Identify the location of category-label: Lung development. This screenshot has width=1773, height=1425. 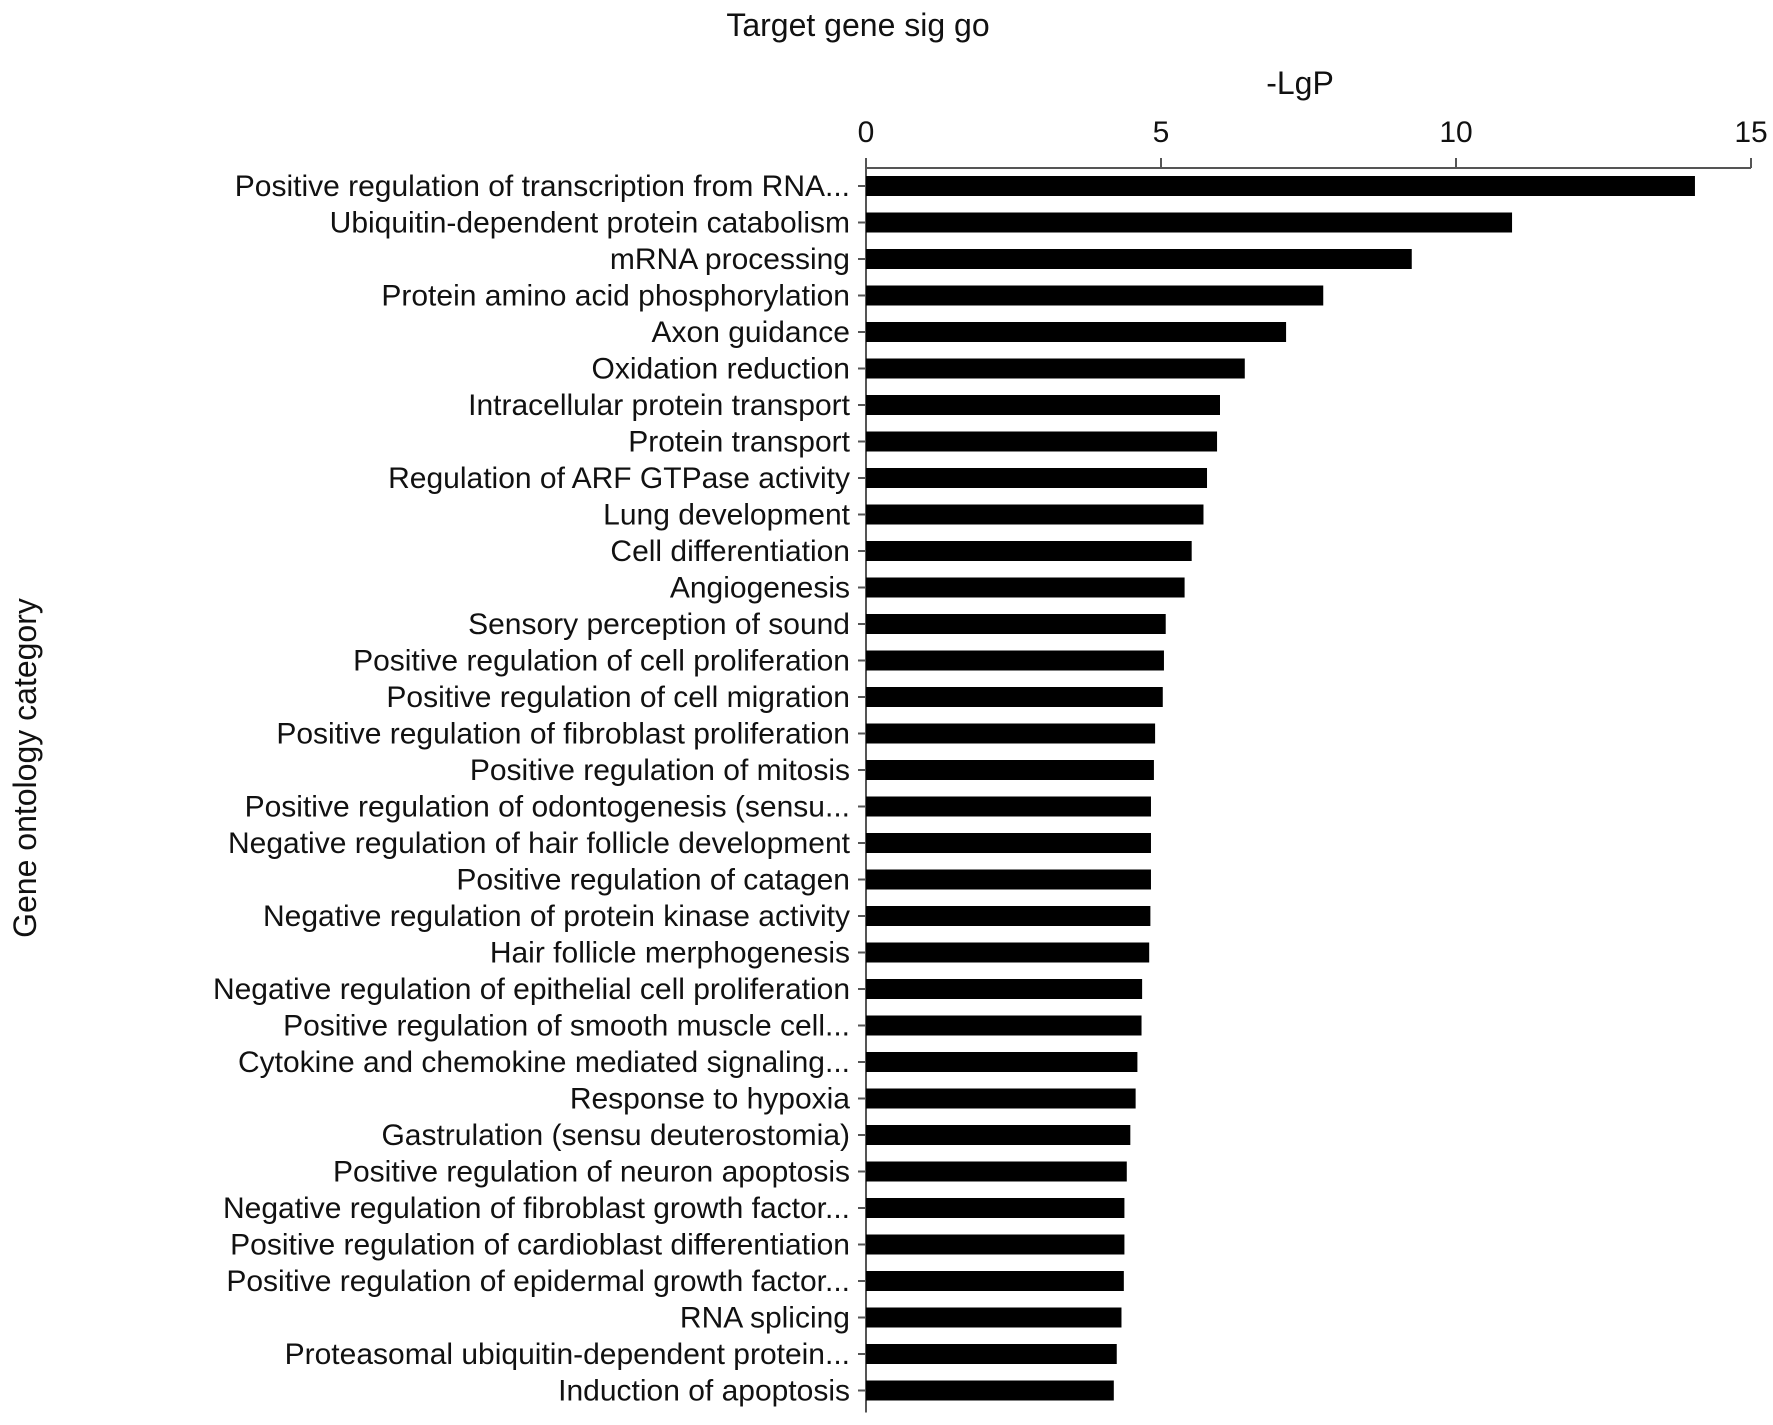
(727, 515).